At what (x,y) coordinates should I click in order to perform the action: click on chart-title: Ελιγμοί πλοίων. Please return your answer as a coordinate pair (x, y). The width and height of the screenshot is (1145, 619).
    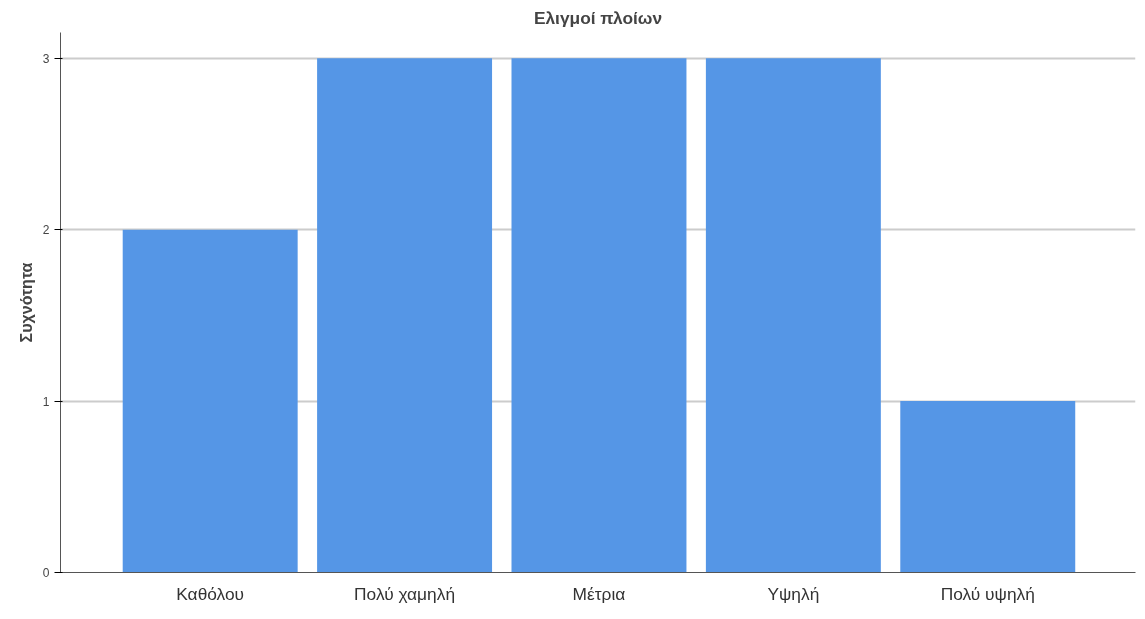
    Looking at the image, I should click on (598, 17).